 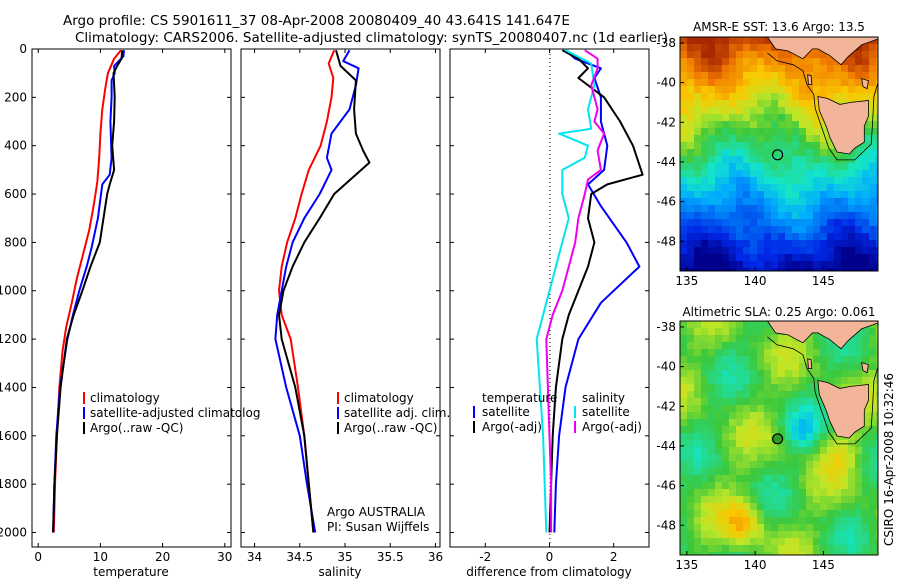 I want to click on csiro-timestamp-credit: CSIRO 16-Apr-2008 10:32:46, so click(x=889, y=459).